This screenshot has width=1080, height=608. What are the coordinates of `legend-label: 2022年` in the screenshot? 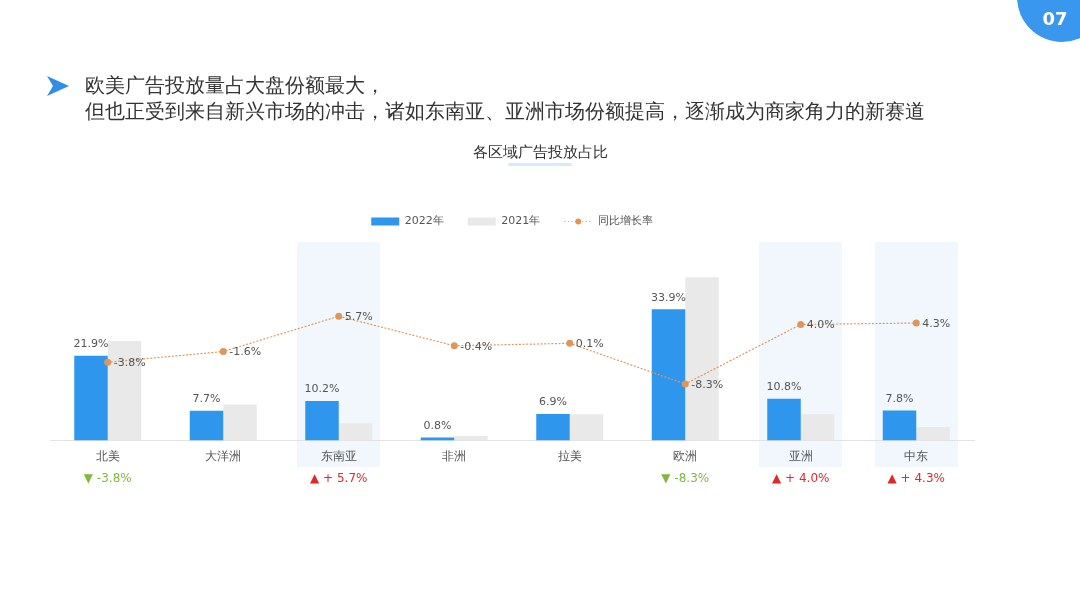 It's located at (424, 221).